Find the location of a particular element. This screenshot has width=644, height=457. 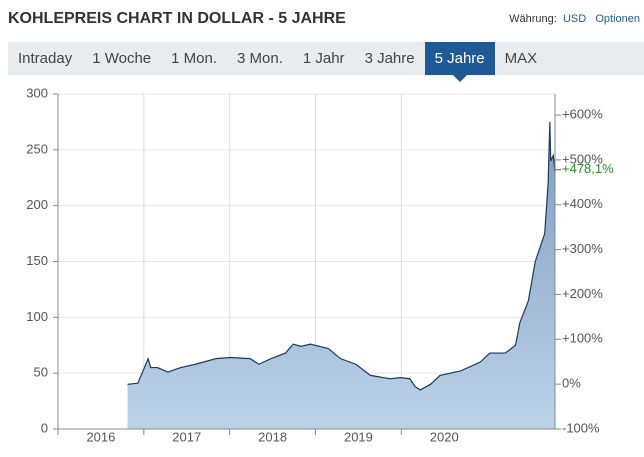

tab: 1 Mon. is located at coordinates (194, 58).